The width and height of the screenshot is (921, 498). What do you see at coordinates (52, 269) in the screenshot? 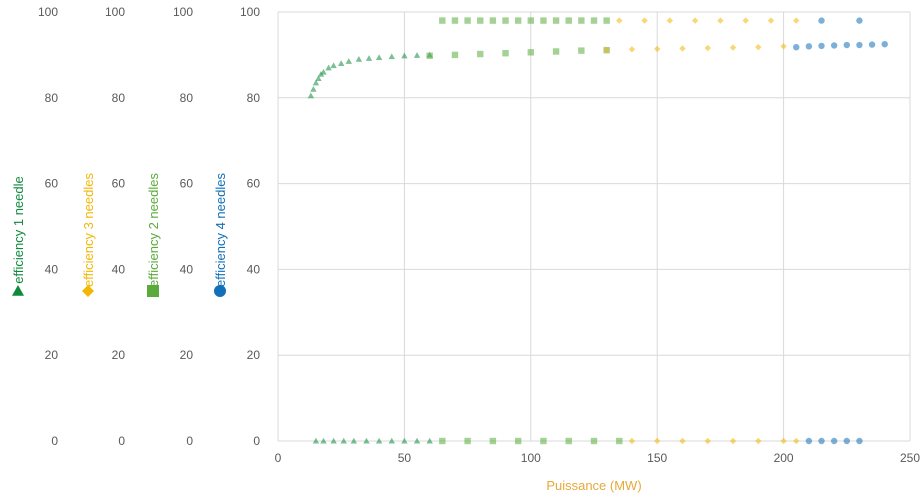
I see `secondary-y-tick-label: 40` at bounding box center [52, 269].